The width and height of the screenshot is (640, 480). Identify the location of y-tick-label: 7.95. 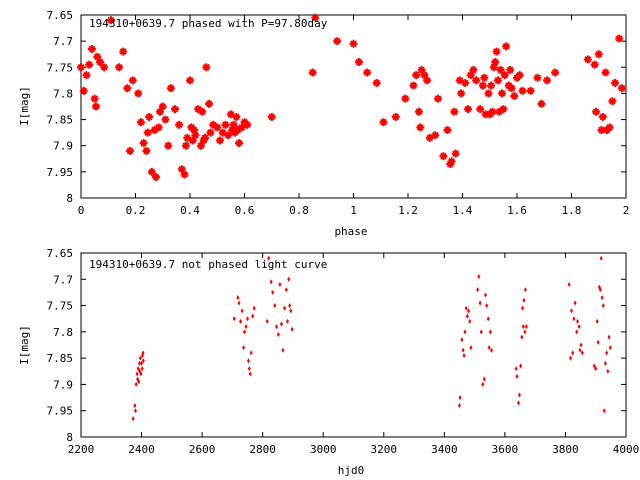
(60, 411).